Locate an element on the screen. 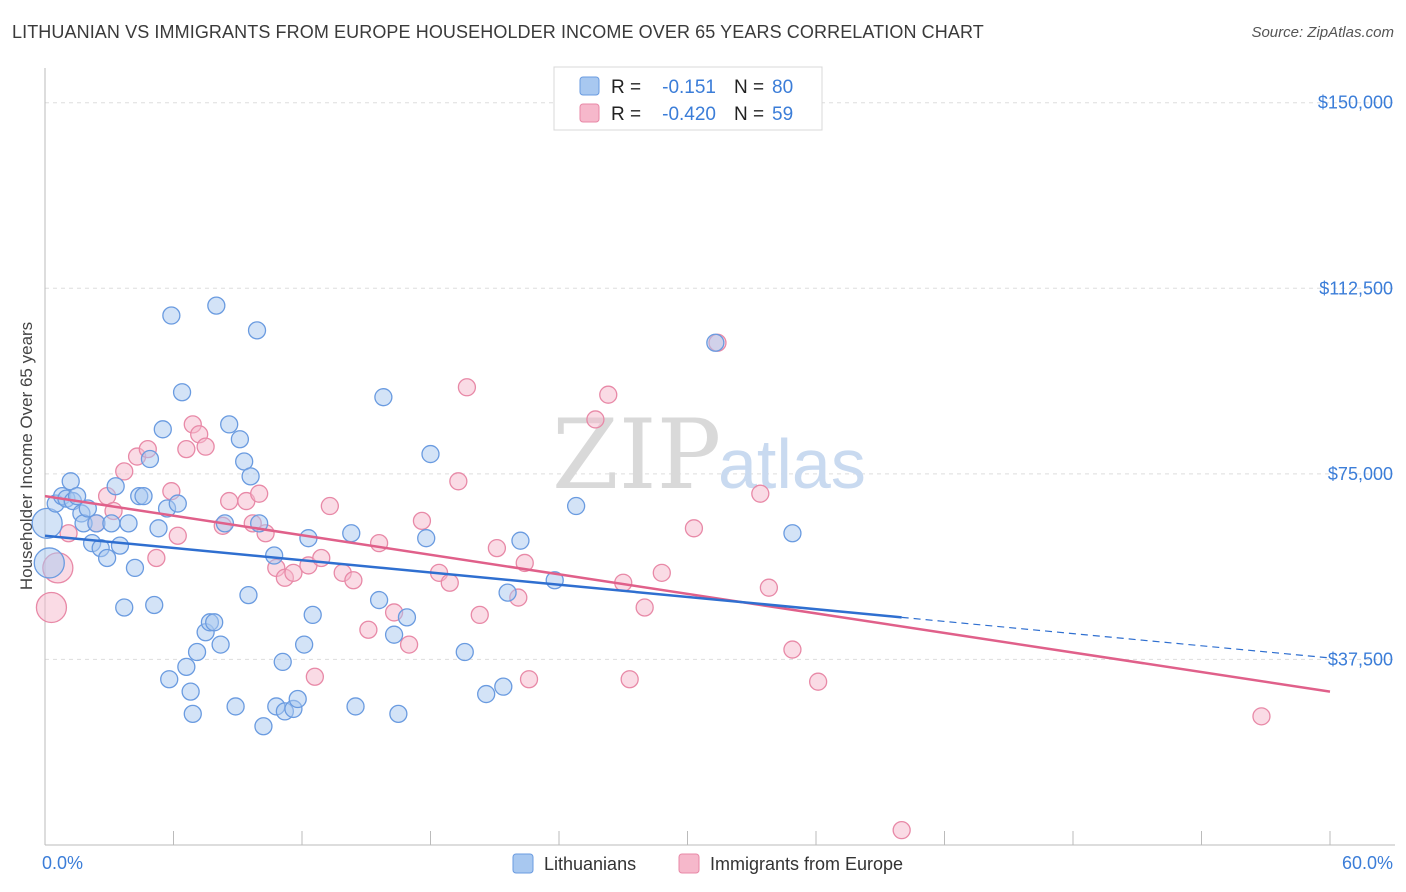 Image resolution: width=1406 pixels, height=892 pixels. bottom-legend-label-lithuanians: Lithuanians is located at coordinates (590, 864).